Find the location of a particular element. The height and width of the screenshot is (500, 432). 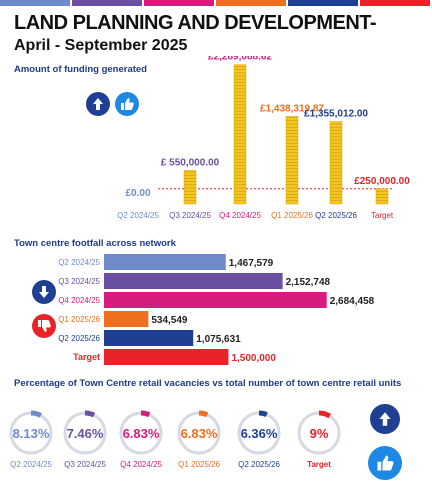

vacancy-category-label: Q1 2025/26 is located at coordinates (199, 464).